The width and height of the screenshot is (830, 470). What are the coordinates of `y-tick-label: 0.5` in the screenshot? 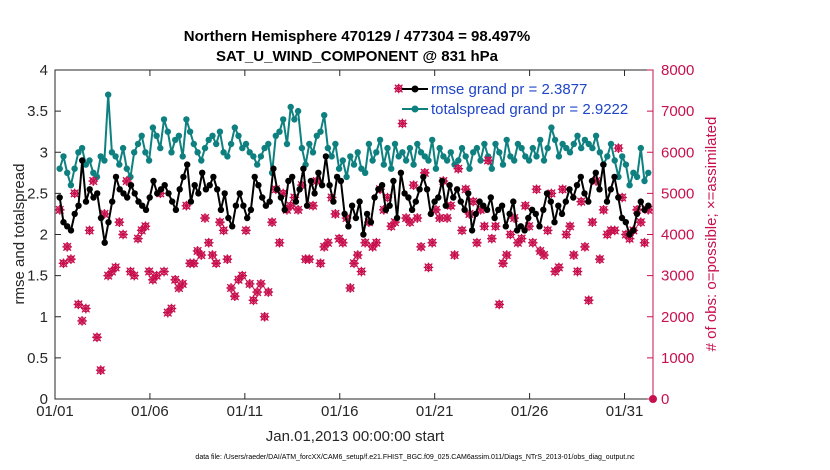 It's located at (37, 358).